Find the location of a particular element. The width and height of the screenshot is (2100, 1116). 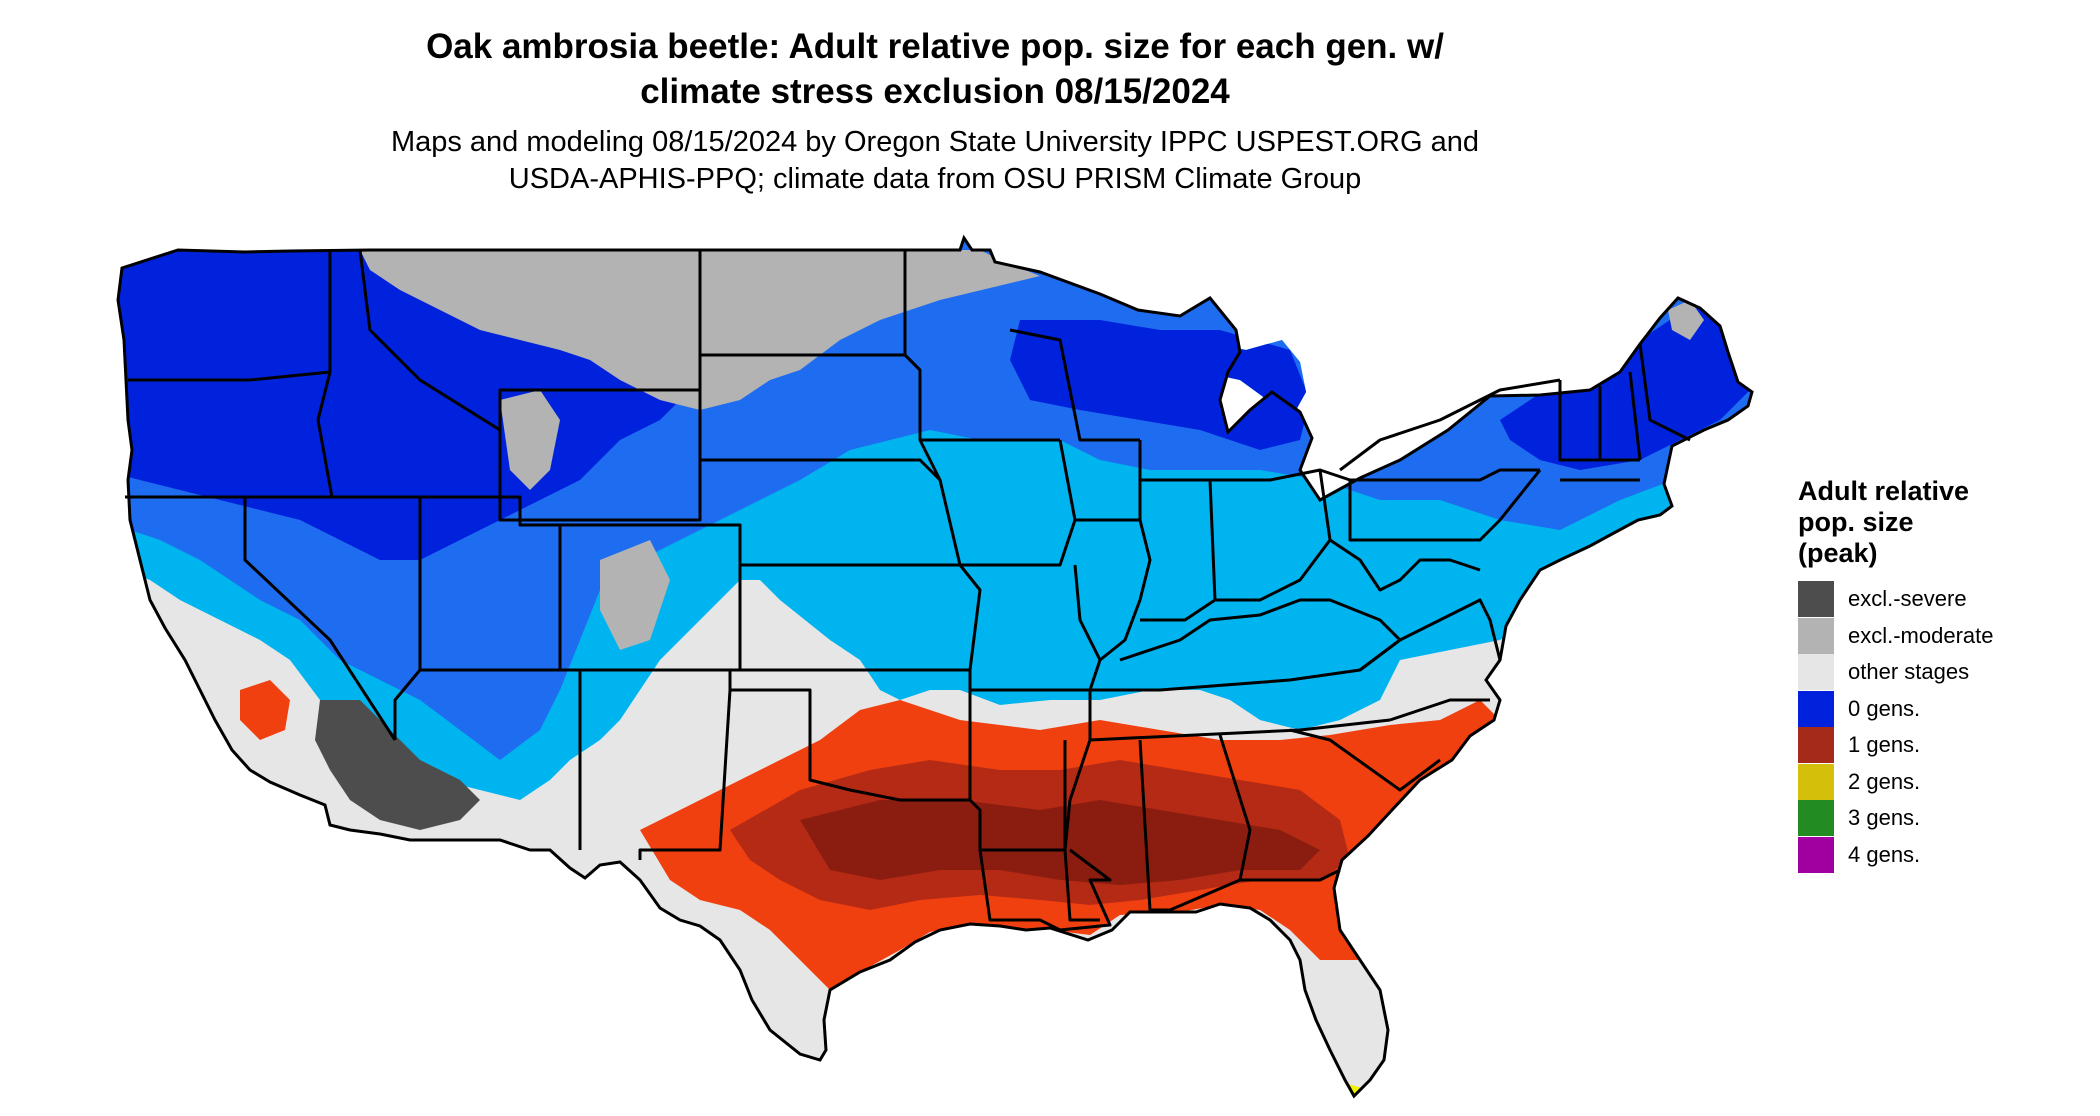

legend-label: other stages is located at coordinates (1909, 672).